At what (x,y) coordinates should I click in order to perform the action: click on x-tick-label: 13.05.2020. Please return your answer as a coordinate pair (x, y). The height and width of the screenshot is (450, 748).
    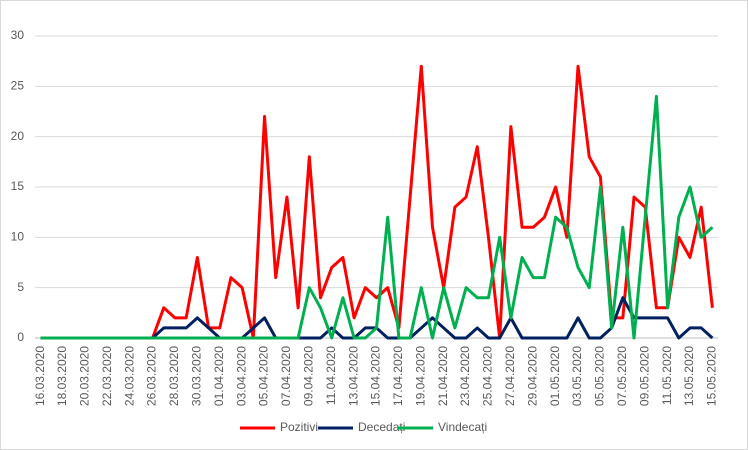
    Looking at the image, I should click on (689, 376).